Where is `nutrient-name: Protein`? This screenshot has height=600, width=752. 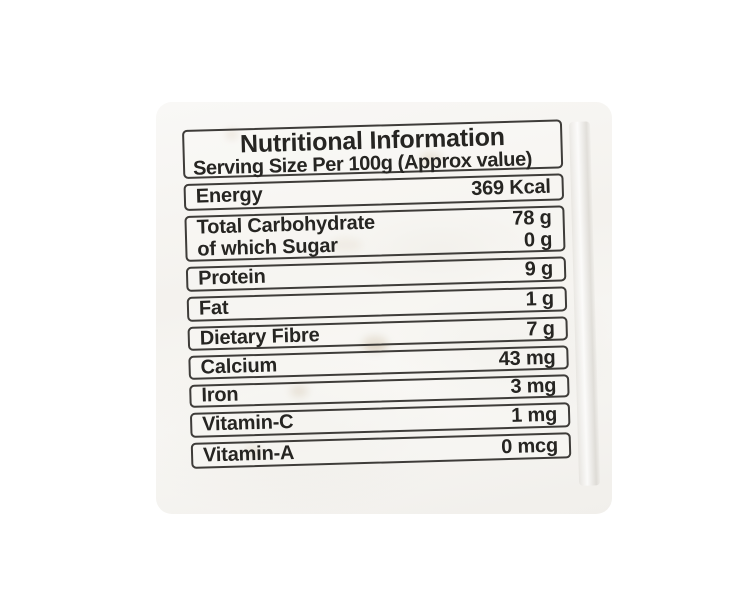
nutrient-name: Protein is located at coordinates (231, 277).